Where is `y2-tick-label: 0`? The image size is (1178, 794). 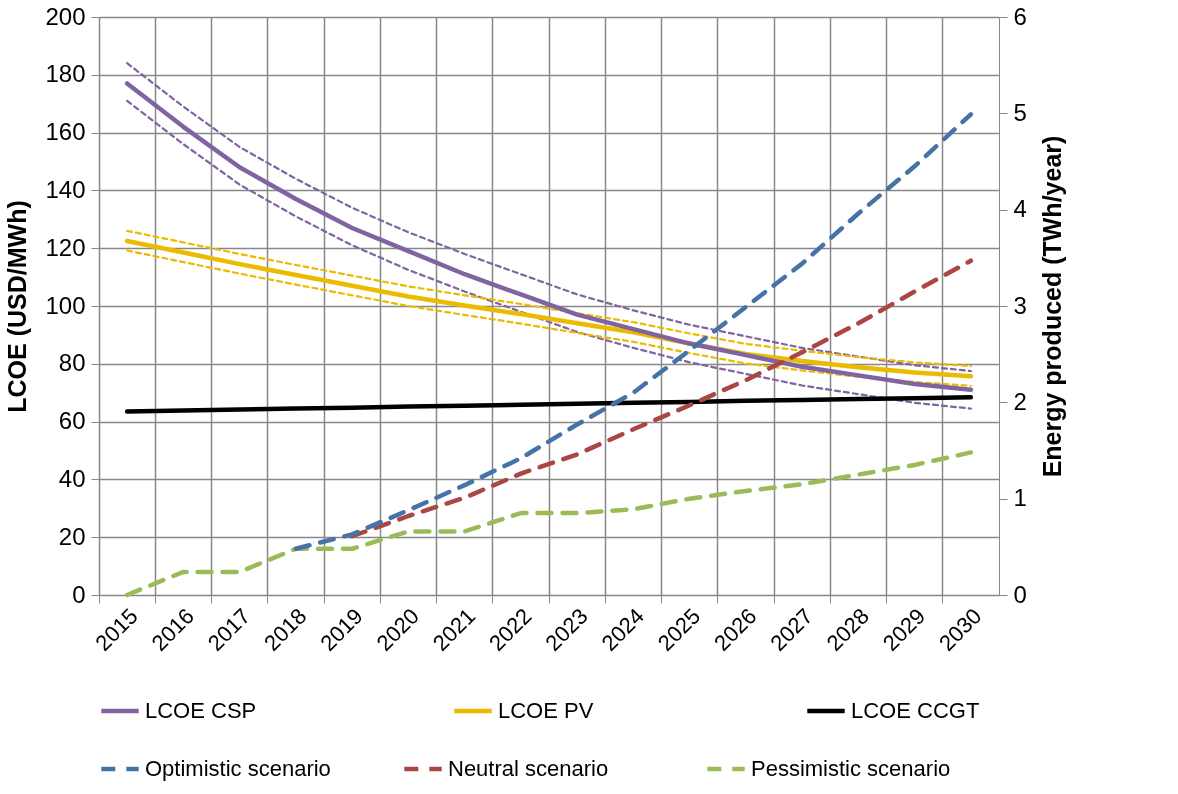 y2-tick-label: 0 is located at coordinates (1020, 594).